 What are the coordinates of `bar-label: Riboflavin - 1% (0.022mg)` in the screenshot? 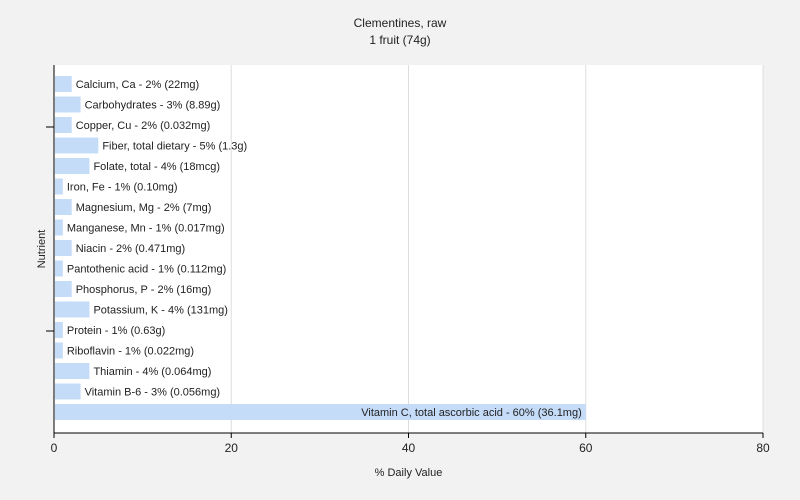 It's located at (130, 352).